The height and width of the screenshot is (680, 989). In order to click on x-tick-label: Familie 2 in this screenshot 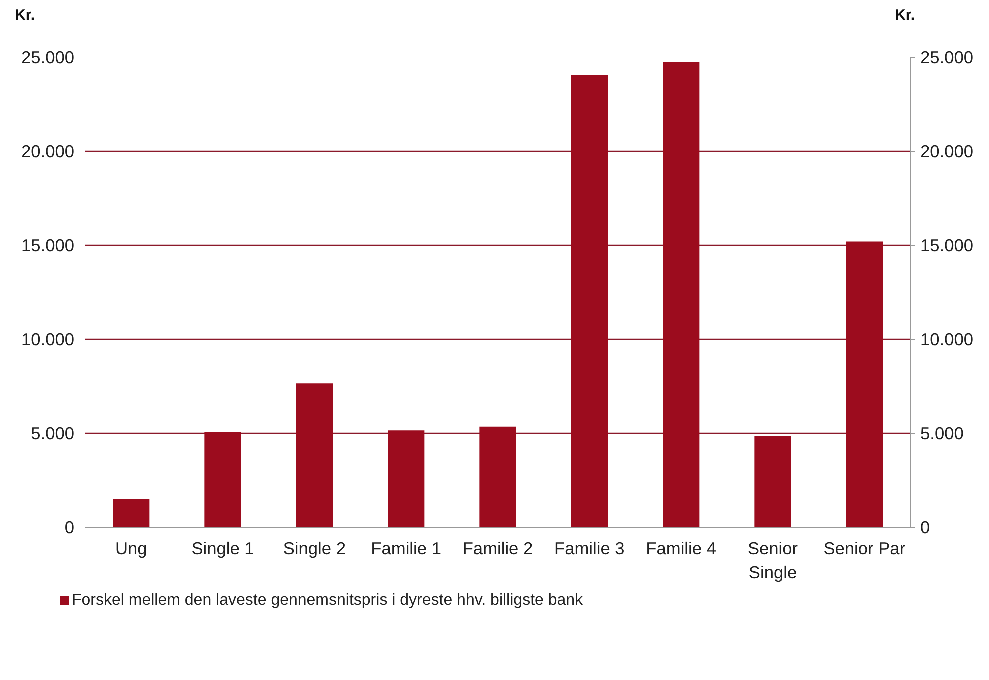, I will do `click(498, 548)`.